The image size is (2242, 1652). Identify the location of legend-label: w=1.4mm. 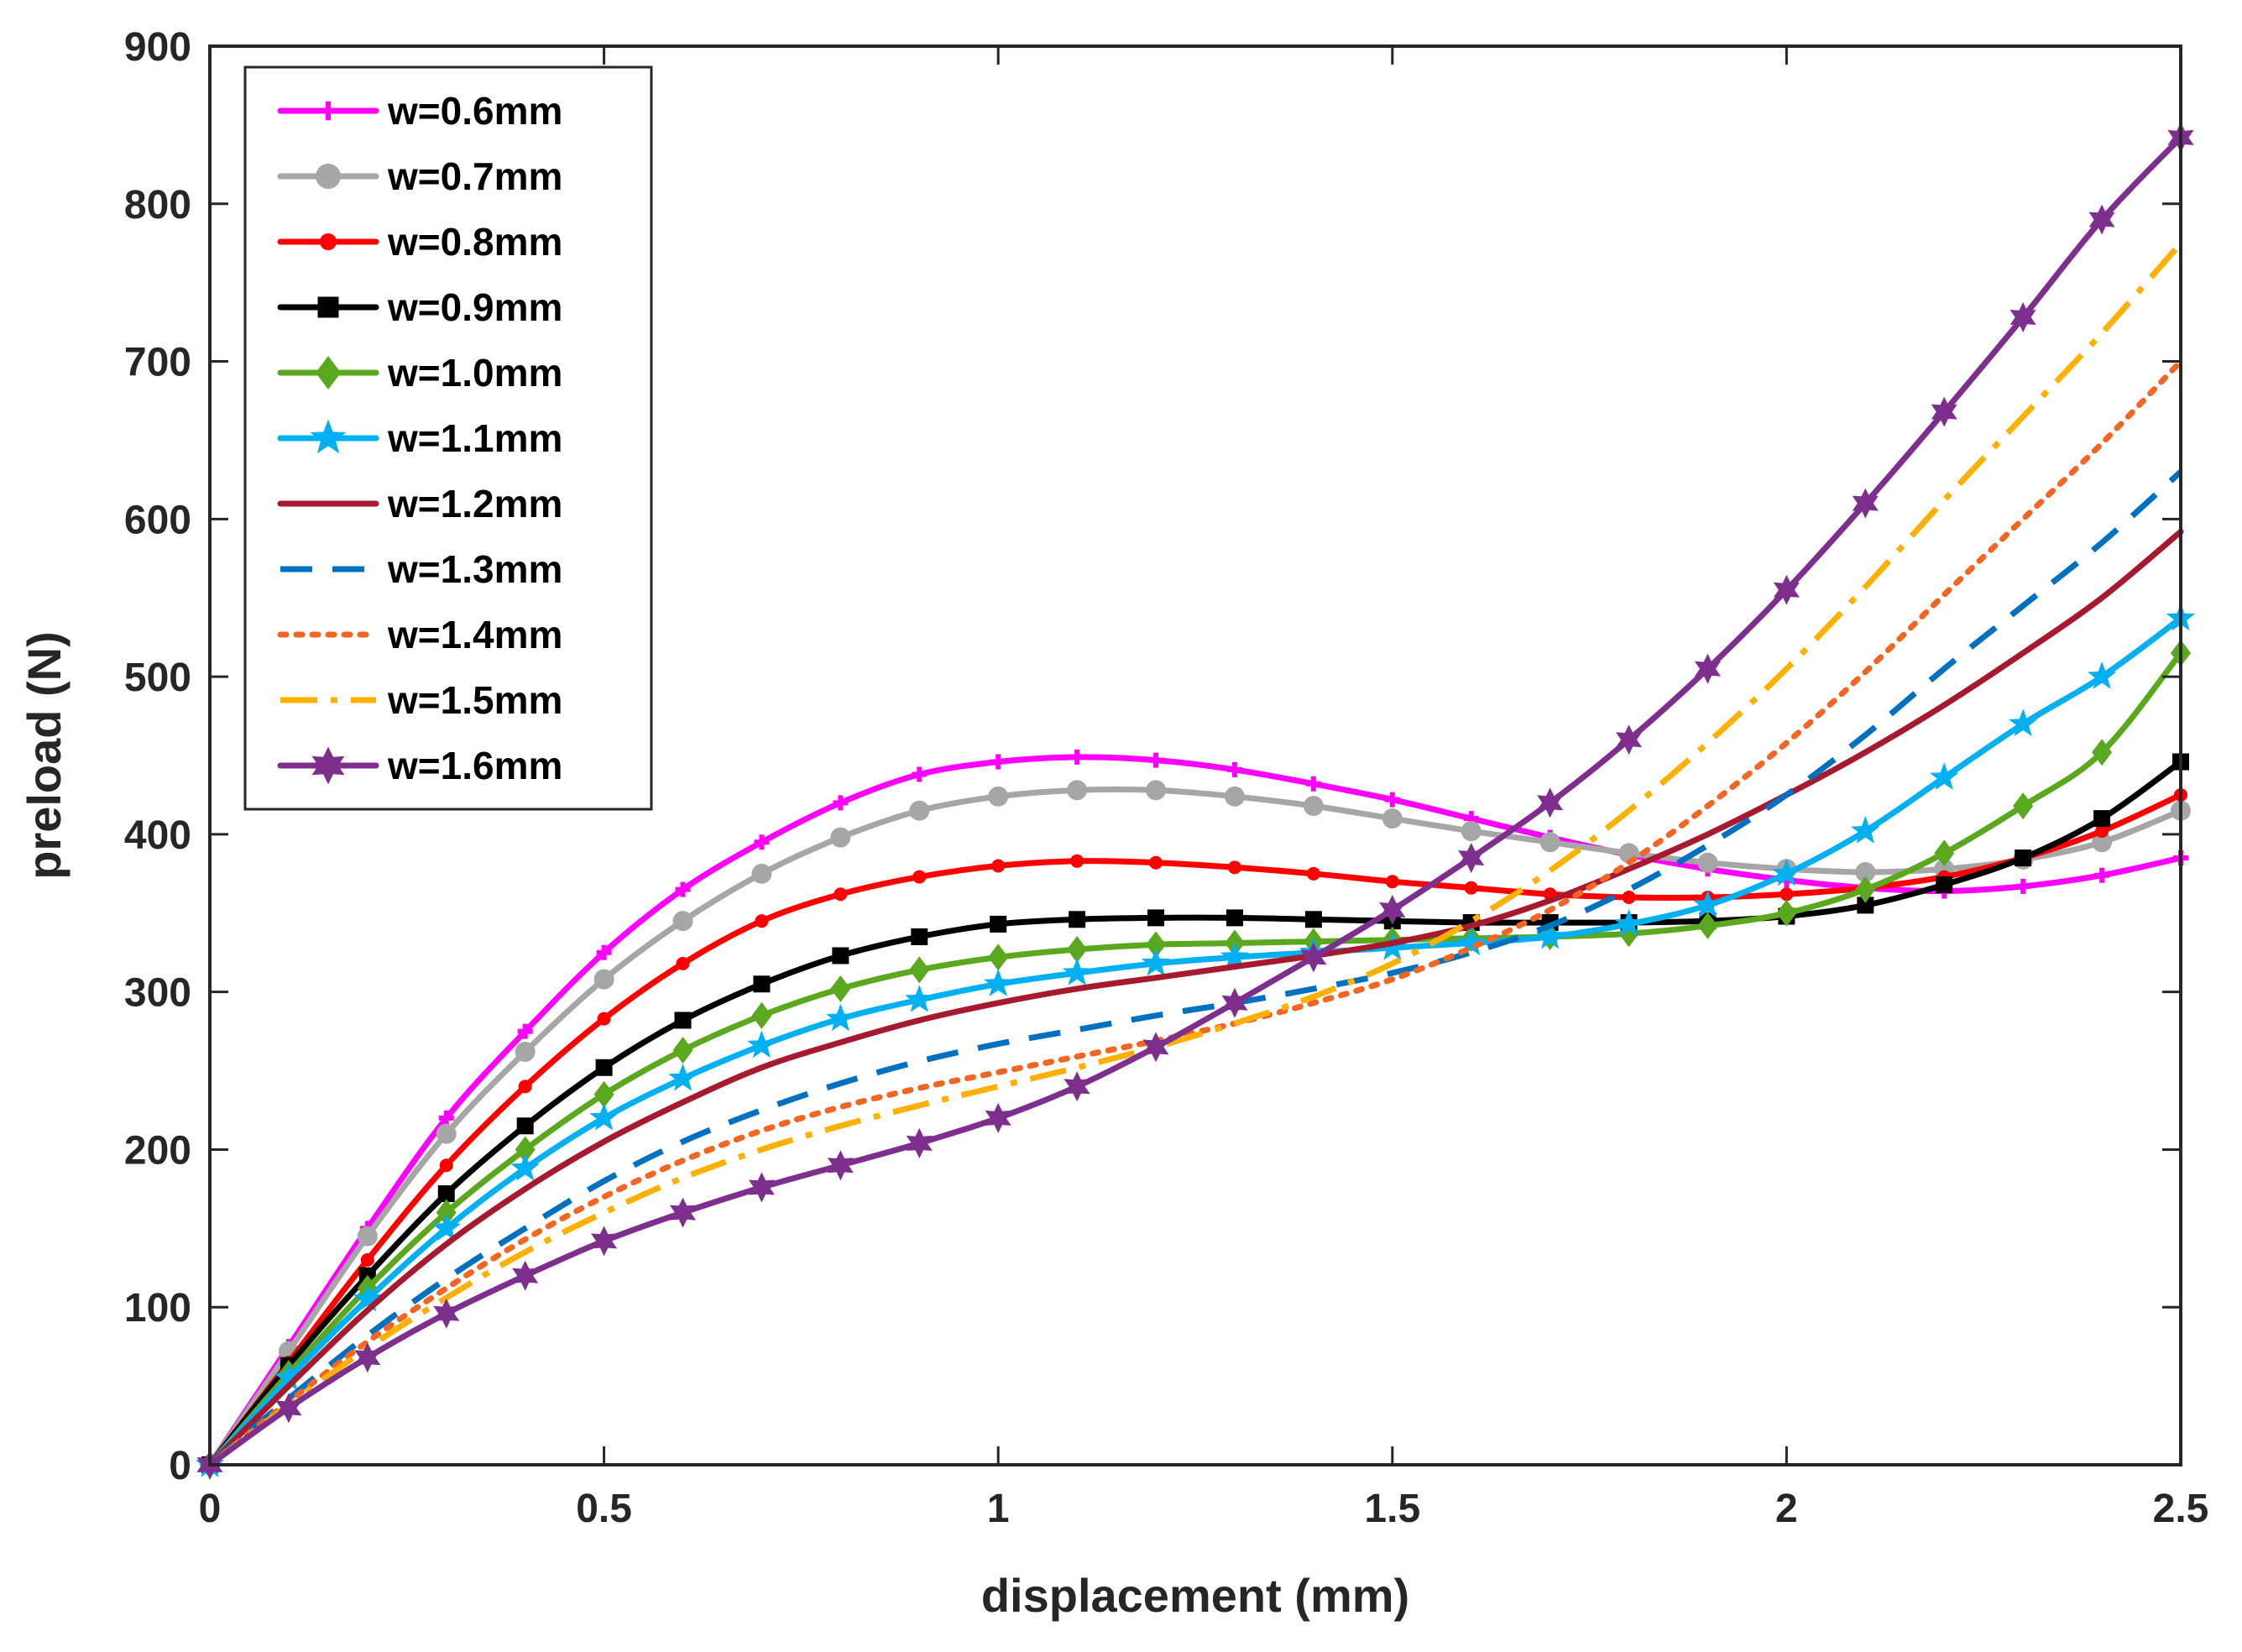
(475, 634).